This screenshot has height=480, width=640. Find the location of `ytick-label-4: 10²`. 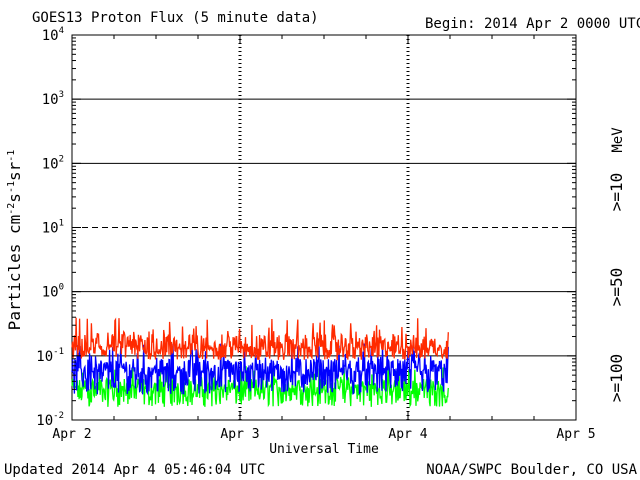

ytick-label-4: 10² is located at coordinates (53, 163).